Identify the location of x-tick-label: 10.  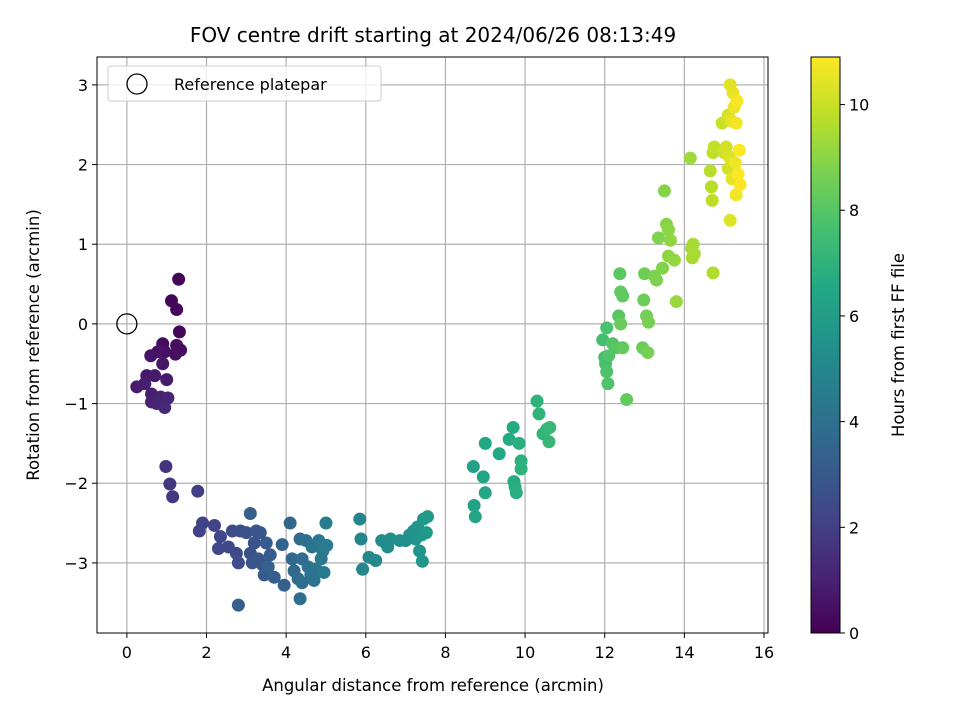
(525, 652).